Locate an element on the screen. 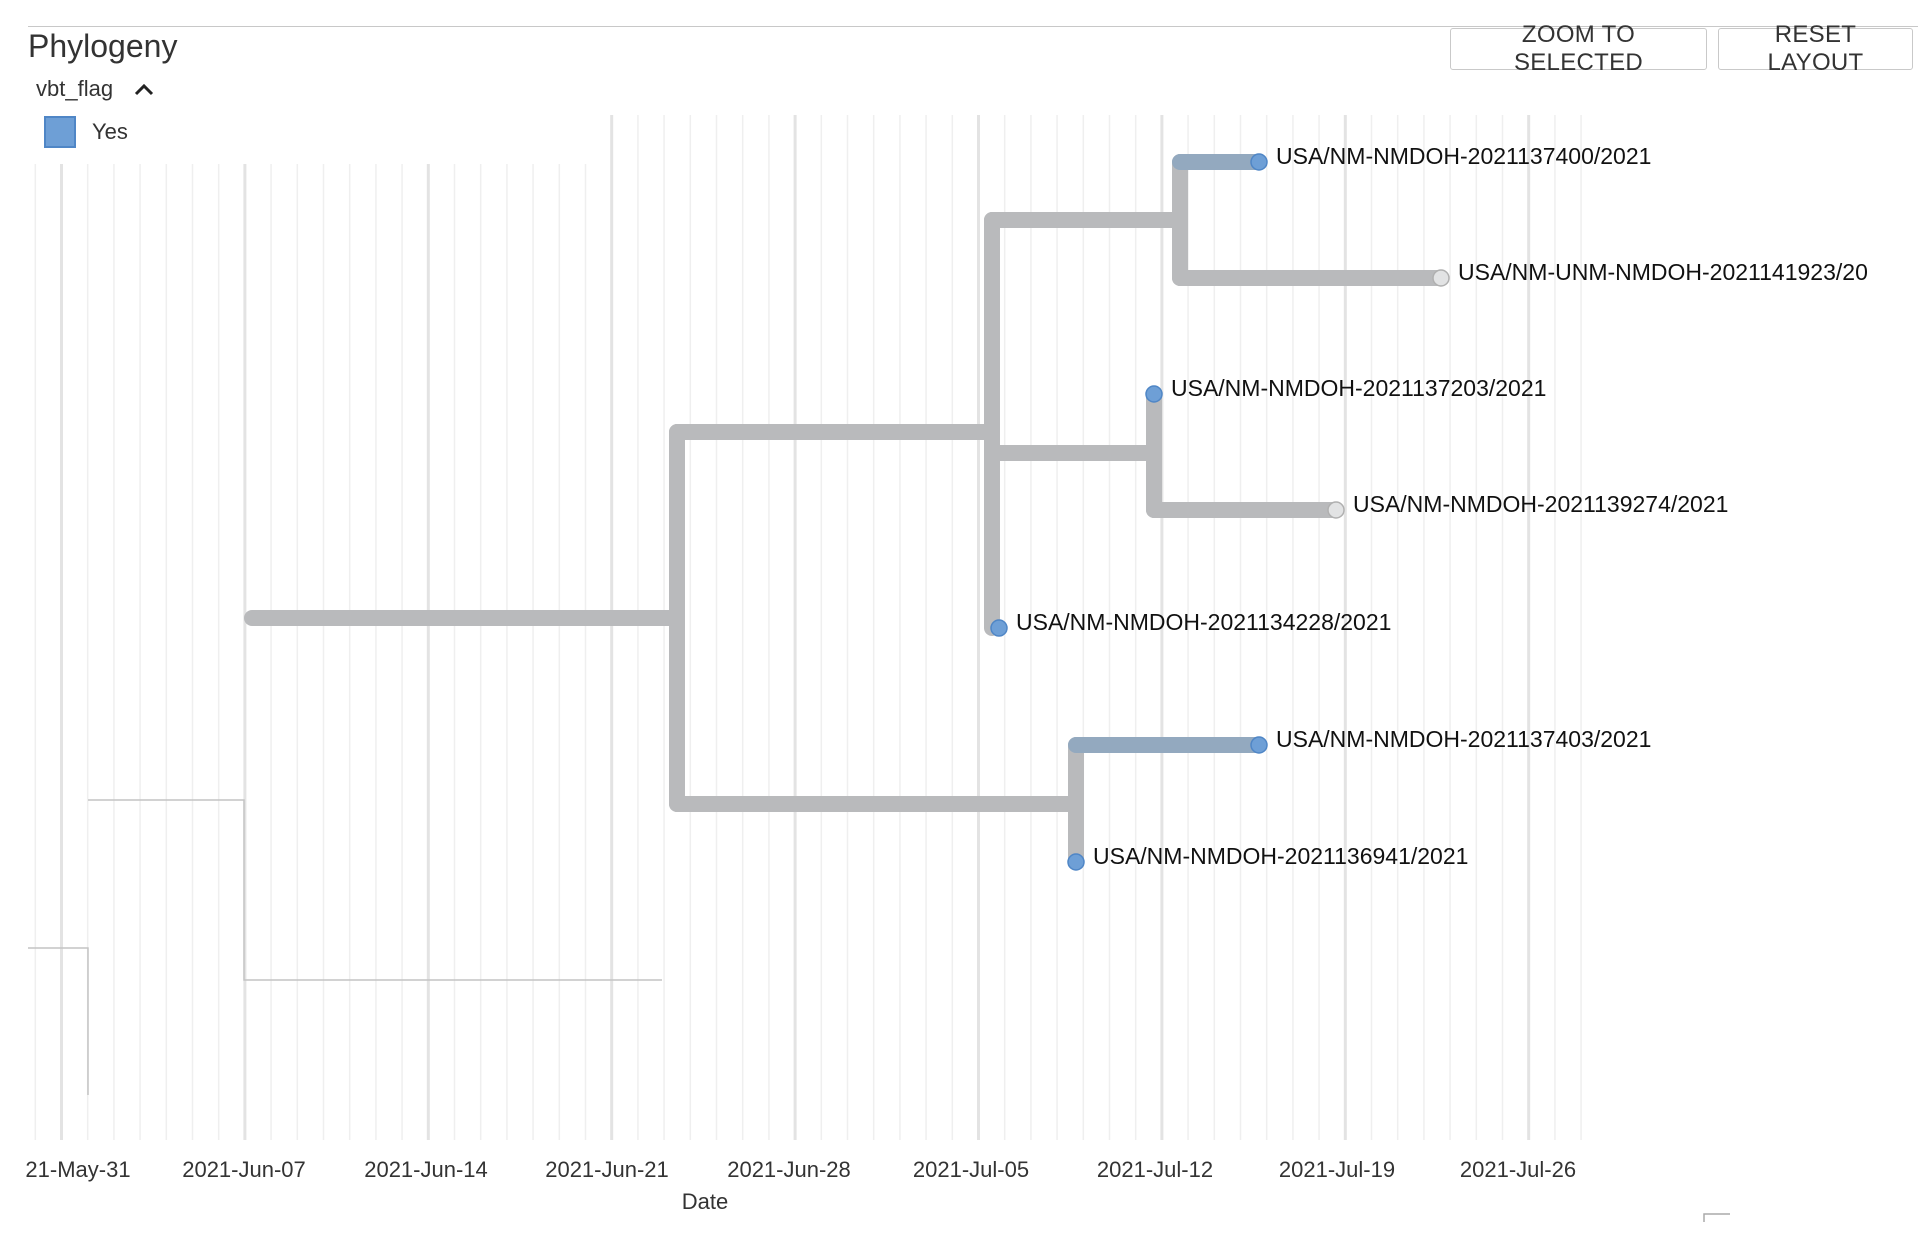 This screenshot has height=1258, width=1926. x-tick-label: 2021-Jun-14 is located at coordinates (426, 1169).